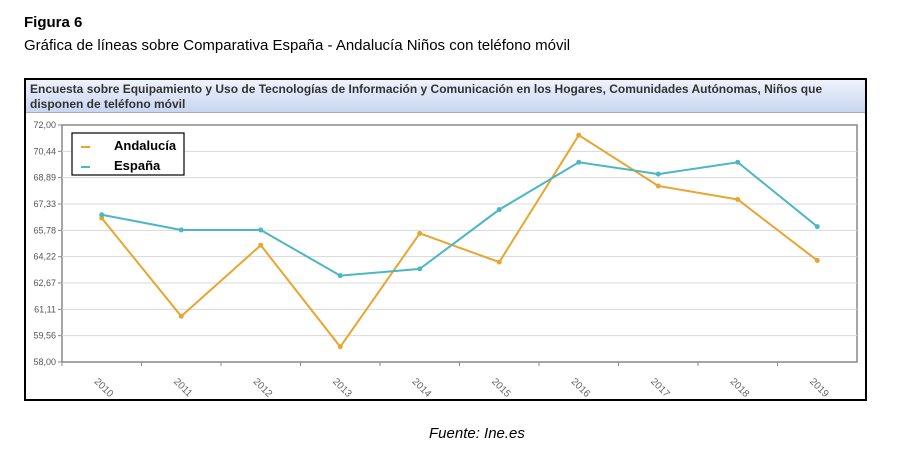  What do you see at coordinates (104, 387) in the screenshot?
I see `x-tick-label: 2010` at bounding box center [104, 387].